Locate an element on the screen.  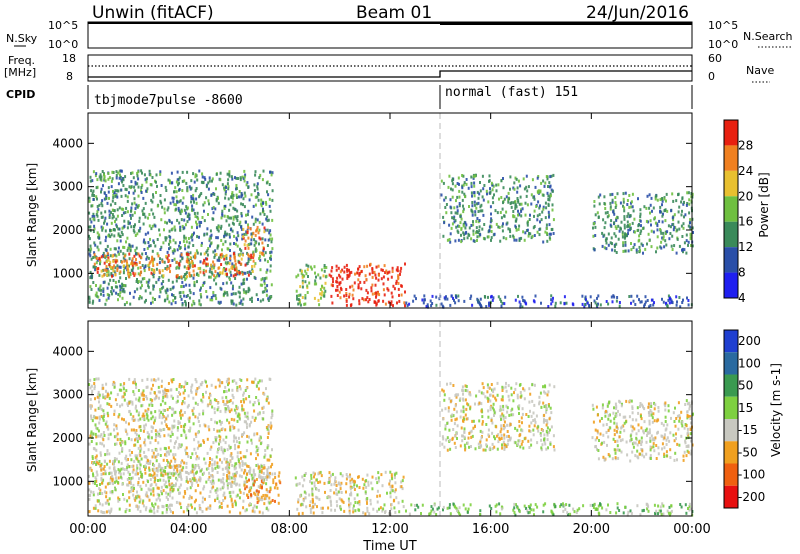
freq-tick-high: 18 is located at coordinates (69, 58).